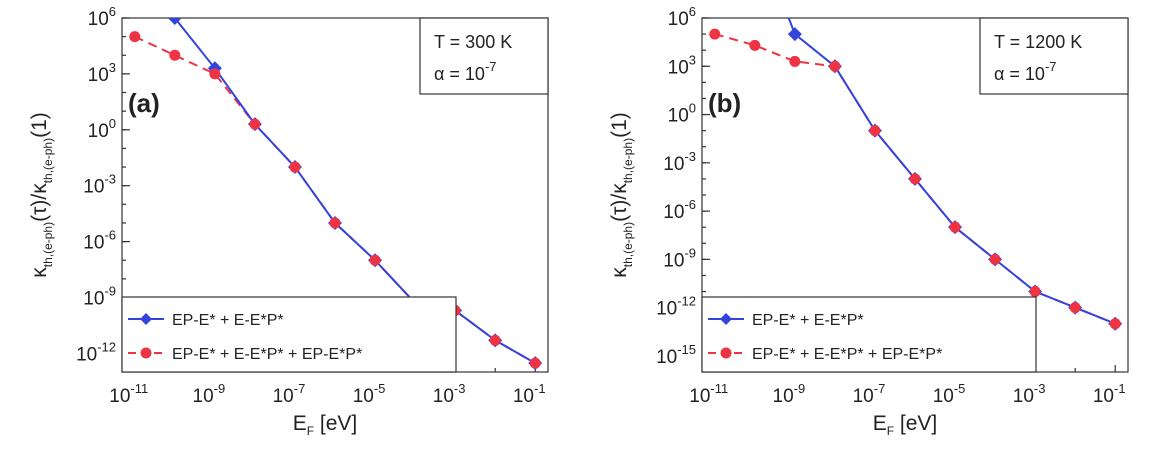  Describe the element at coordinates (473, 42) in the screenshot. I see `temperature-label: T = 300 K` at that location.